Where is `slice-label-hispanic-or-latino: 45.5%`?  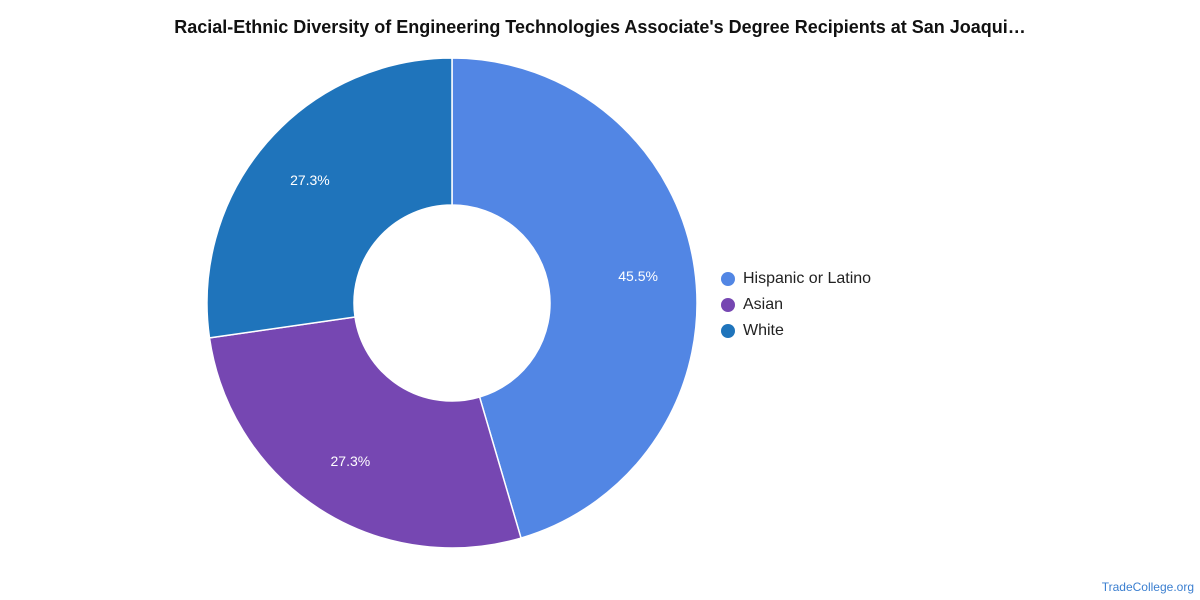 slice-label-hispanic-or-latino: 45.5% is located at coordinates (638, 276).